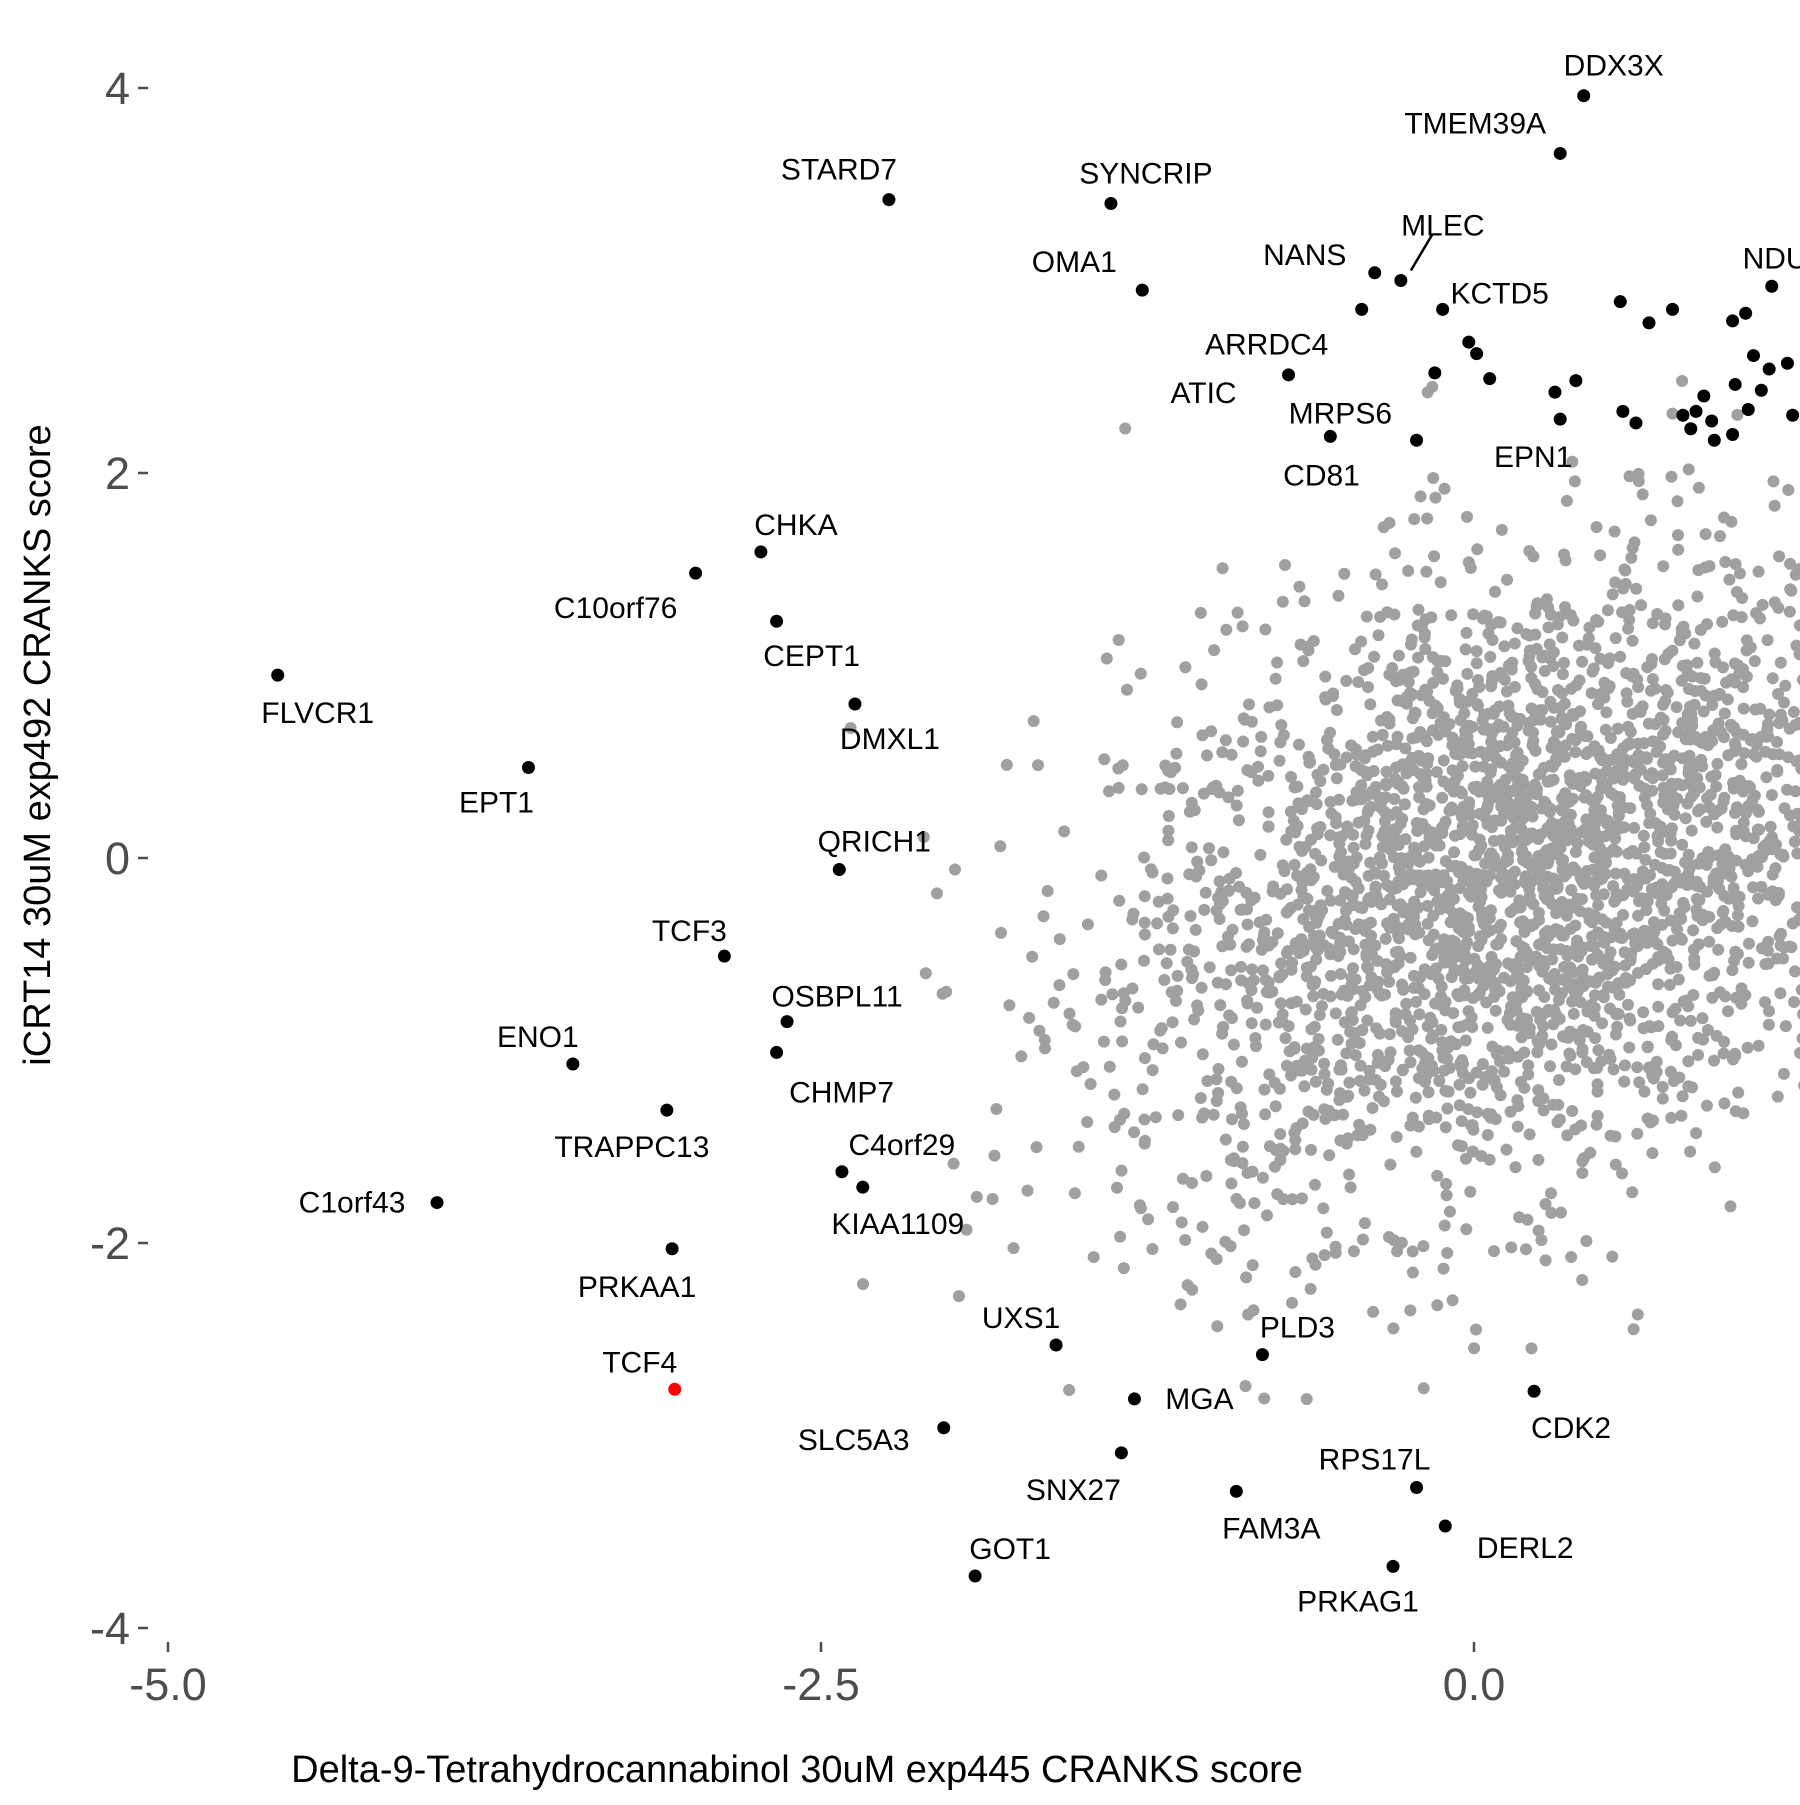 This screenshot has height=1805, width=1800. What do you see at coordinates (1533, 457) in the screenshot?
I see `gene-label: EPN1` at bounding box center [1533, 457].